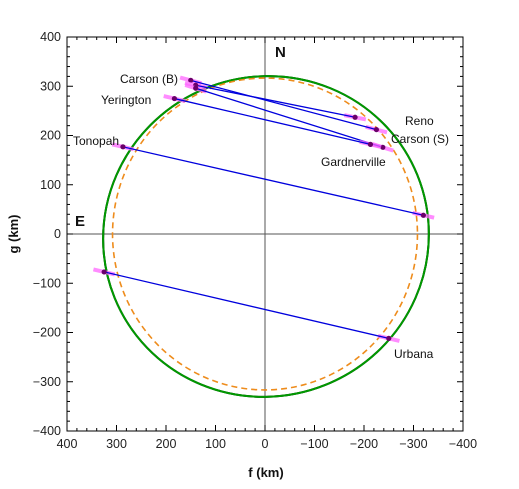 The height and width of the screenshot is (489, 519). Describe the element at coordinates (80, 221) in the screenshot. I see `east-label: E` at that location.